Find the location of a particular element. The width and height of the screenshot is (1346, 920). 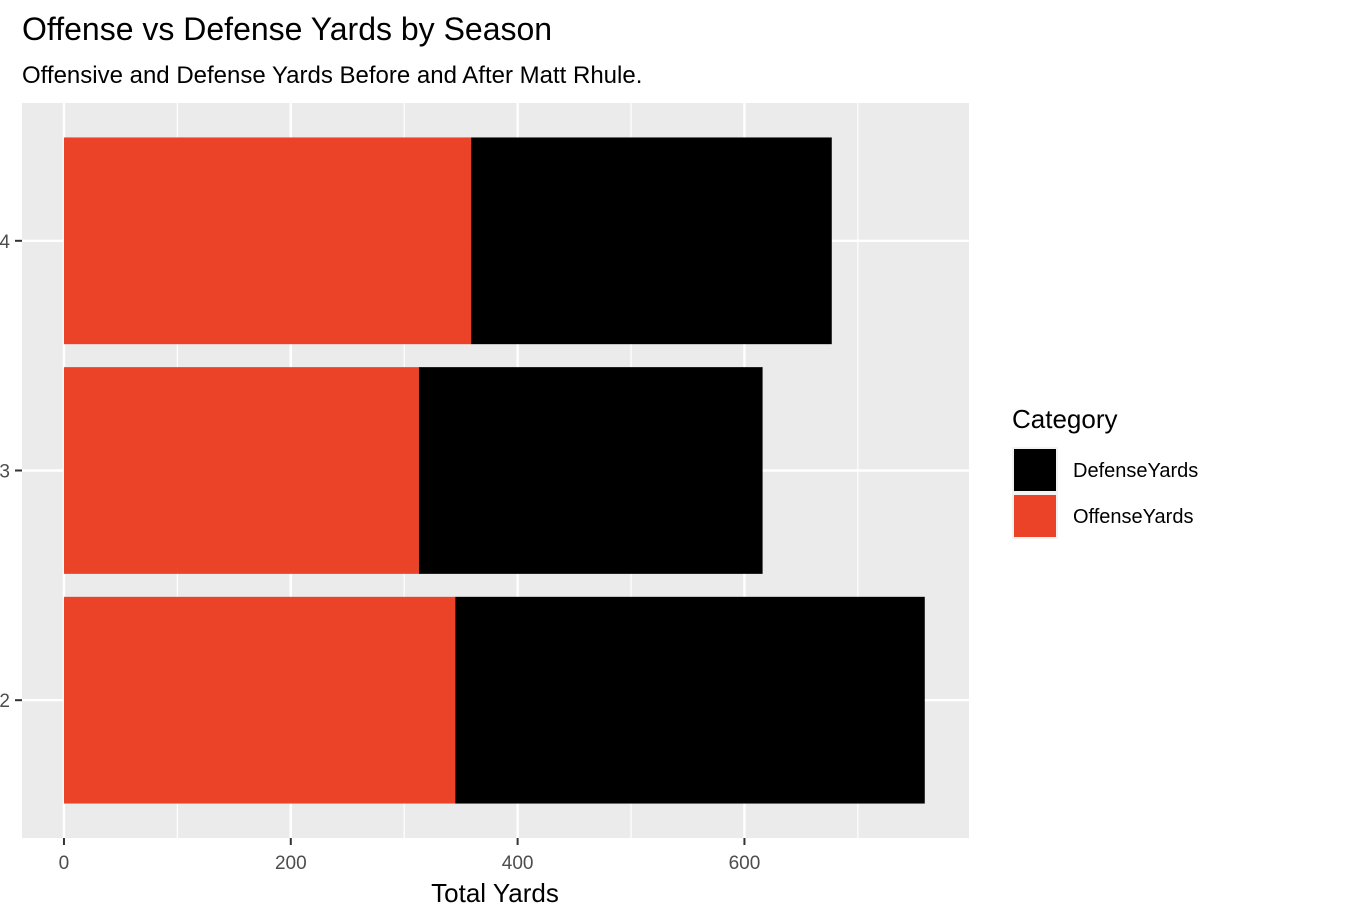

x-axis-title: Total Yards is located at coordinates (495, 893).